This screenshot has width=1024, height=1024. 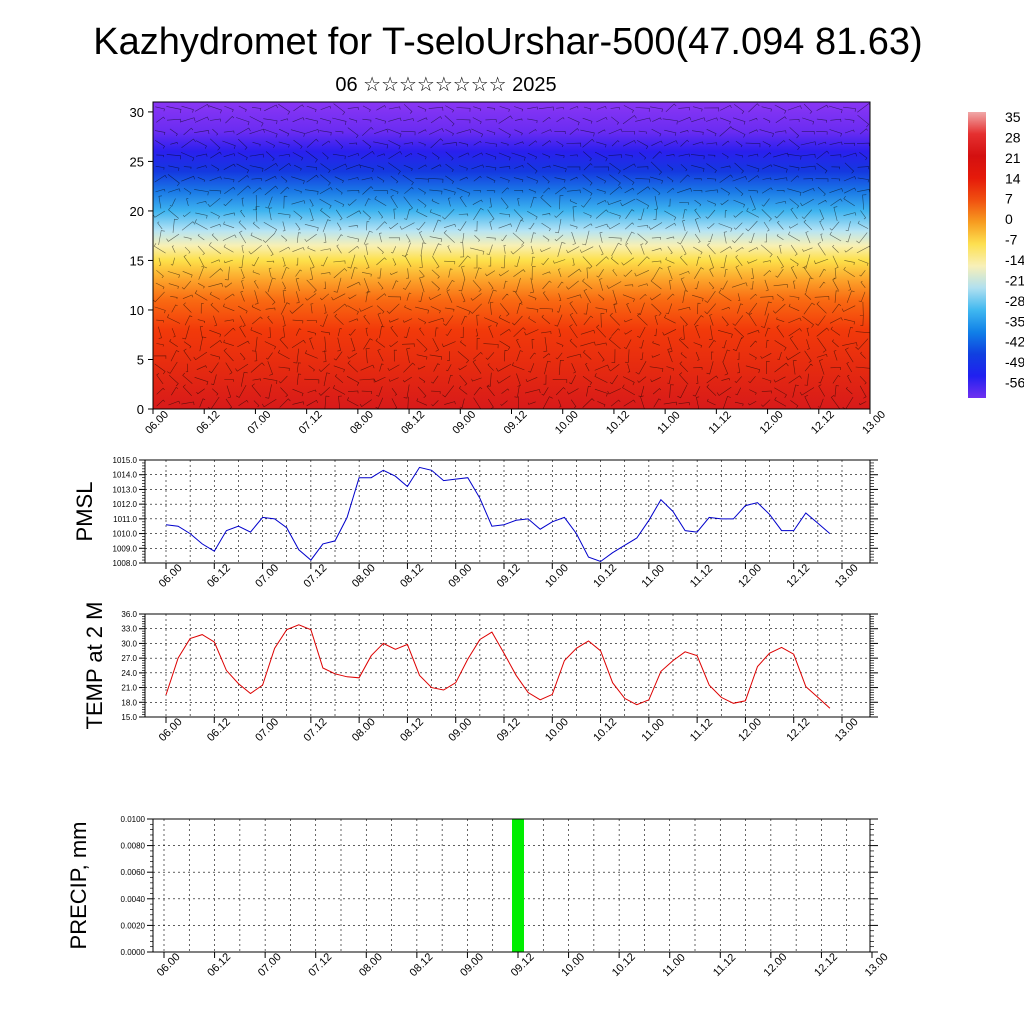 What do you see at coordinates (137, 310) in the screenshot?
I see `y-tick-label: 10` at bounding box center [137, 310].